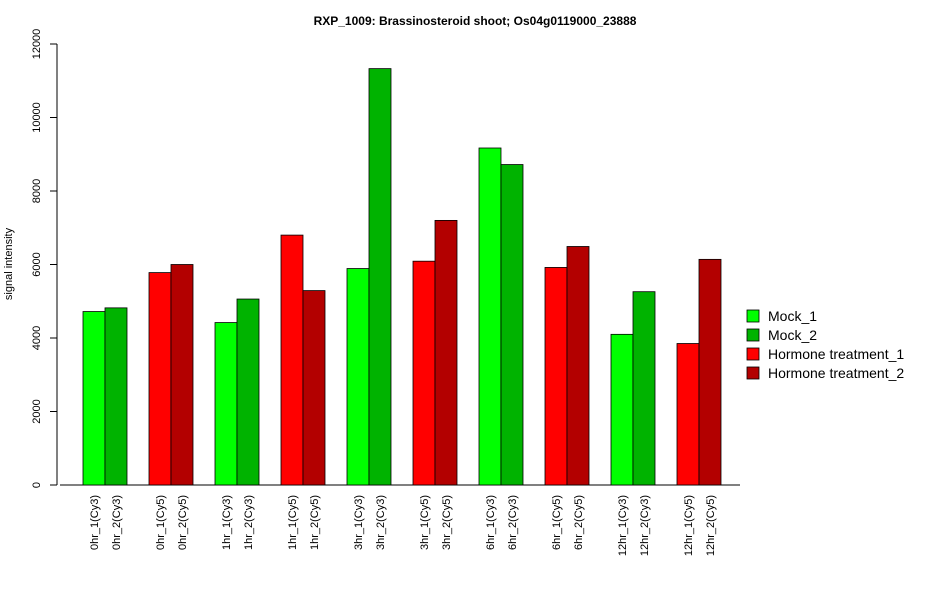  I want to click on x-tick-label: 12hr_1(Cy5), so click(689, 525).